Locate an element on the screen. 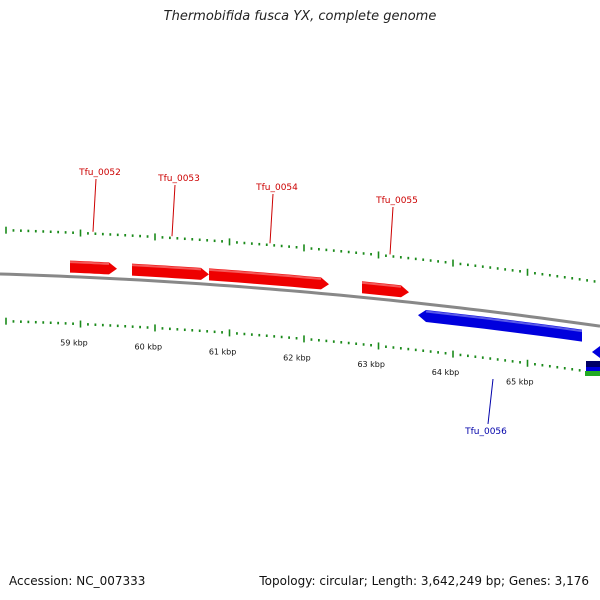 The width and height of the screenshot is (600, 600). scale-label: 60 kbp is located at coordinates (149, 347).